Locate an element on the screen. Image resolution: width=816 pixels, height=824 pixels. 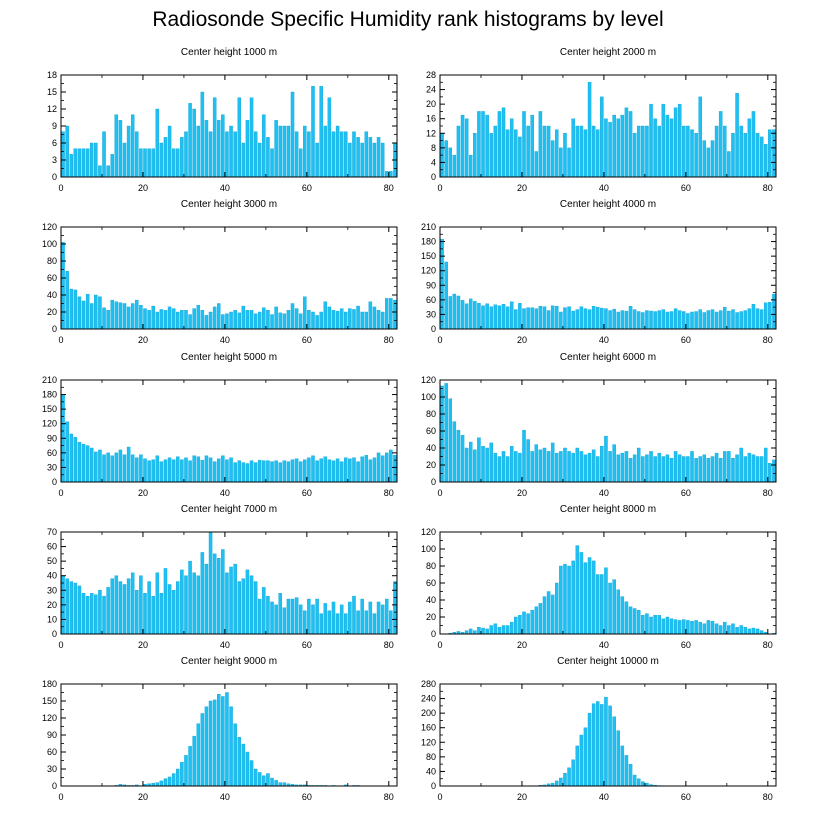
y-tick-label: 18 is located at coordinates (52, 75).